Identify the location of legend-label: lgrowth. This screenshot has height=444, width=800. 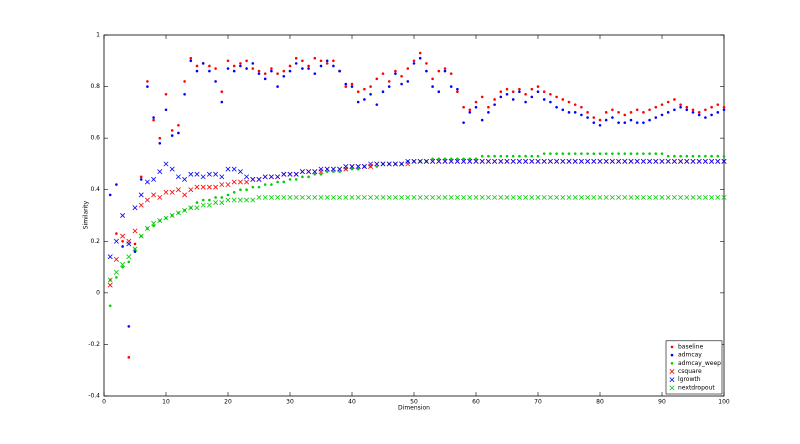
(689, 379).